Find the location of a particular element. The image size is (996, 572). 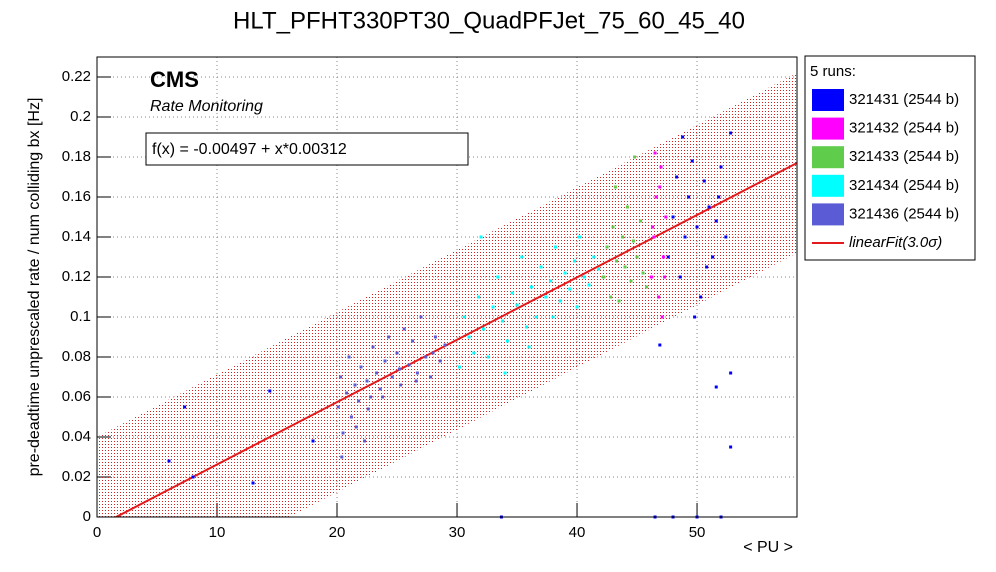

y-tick-label: 0.04 is located at coordinates (76, 436).